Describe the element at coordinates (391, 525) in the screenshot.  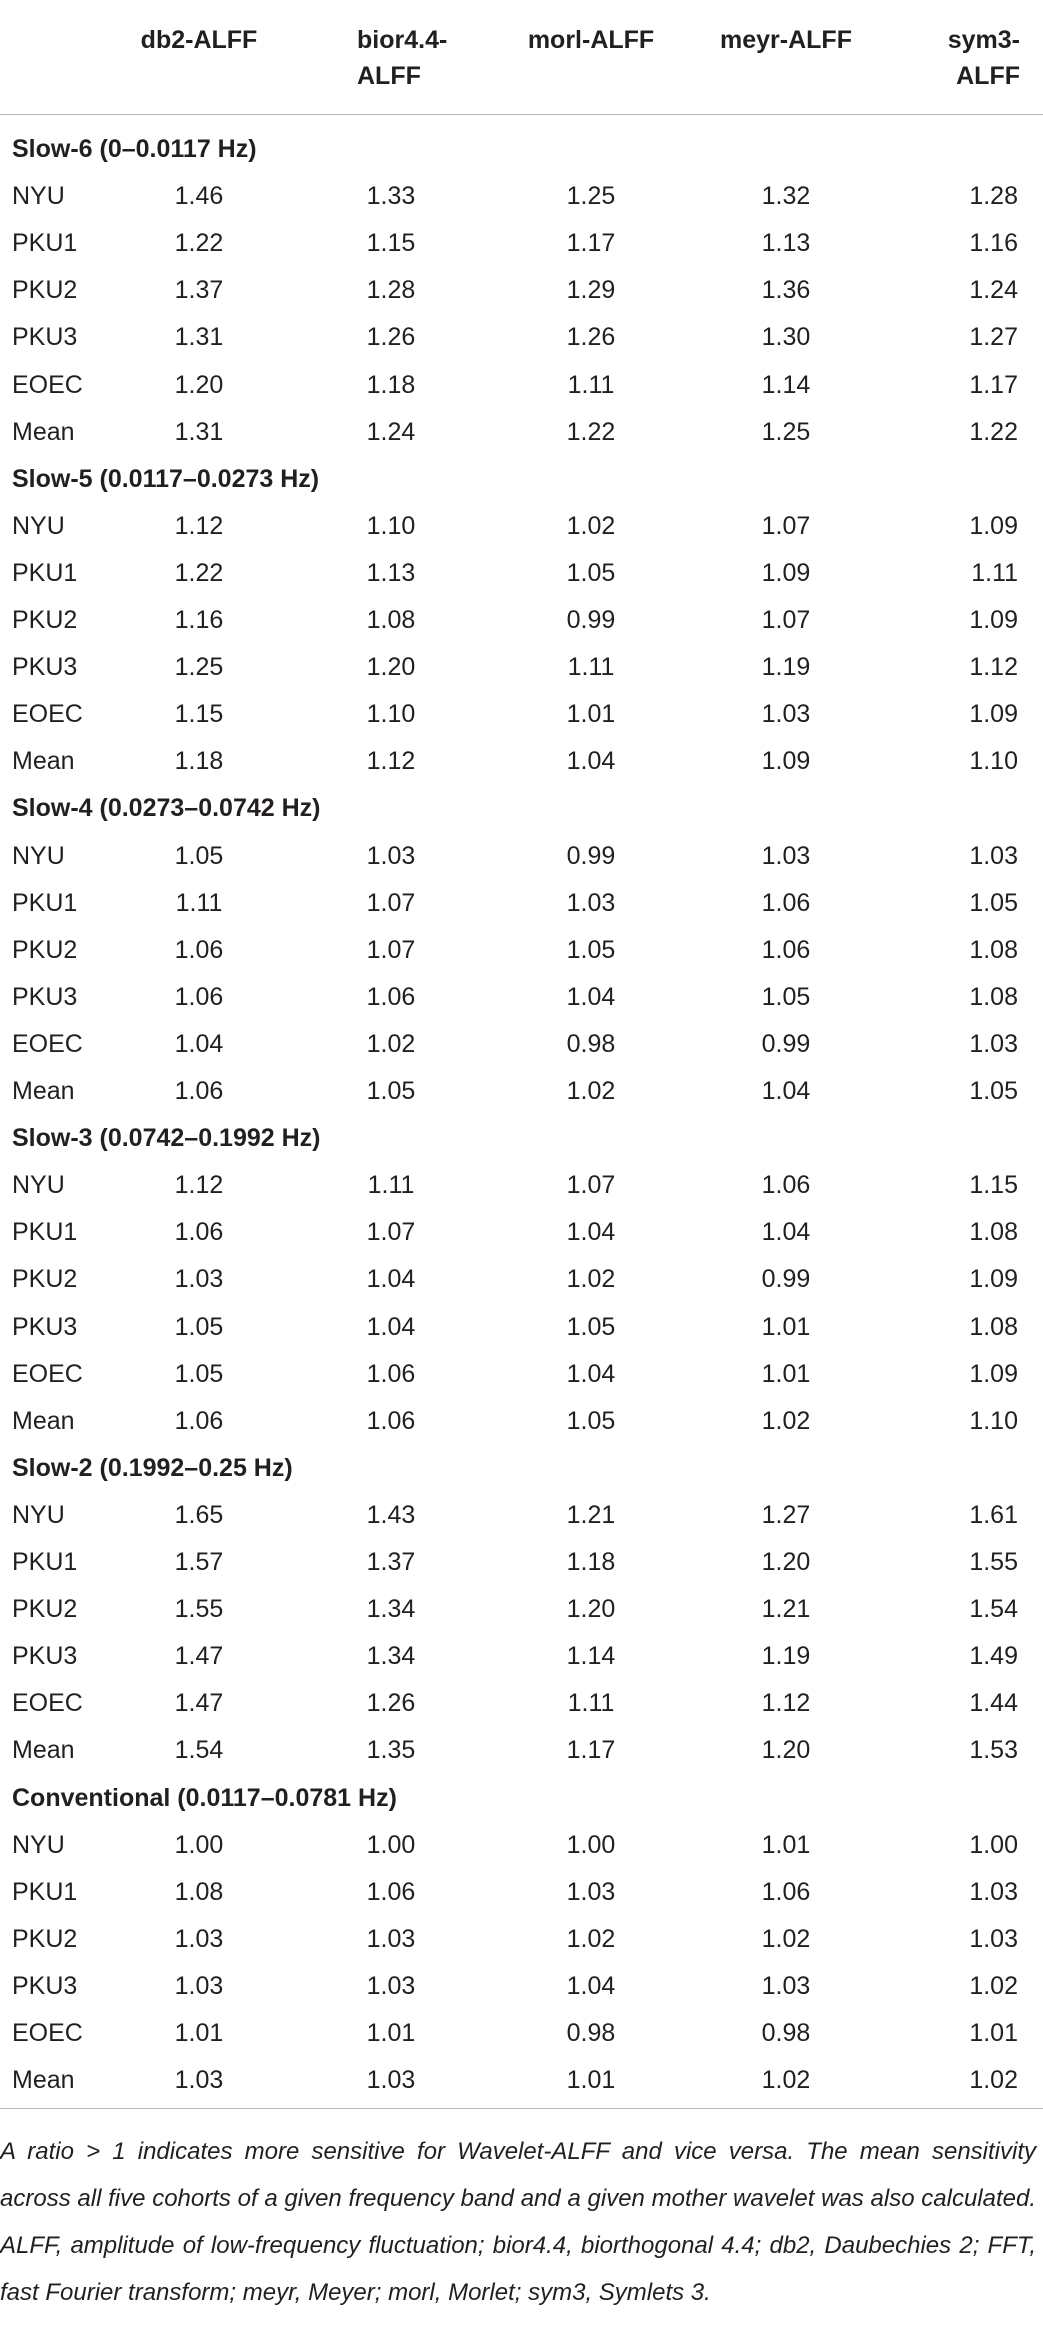
I see `cell-value: 1.10` at that location.